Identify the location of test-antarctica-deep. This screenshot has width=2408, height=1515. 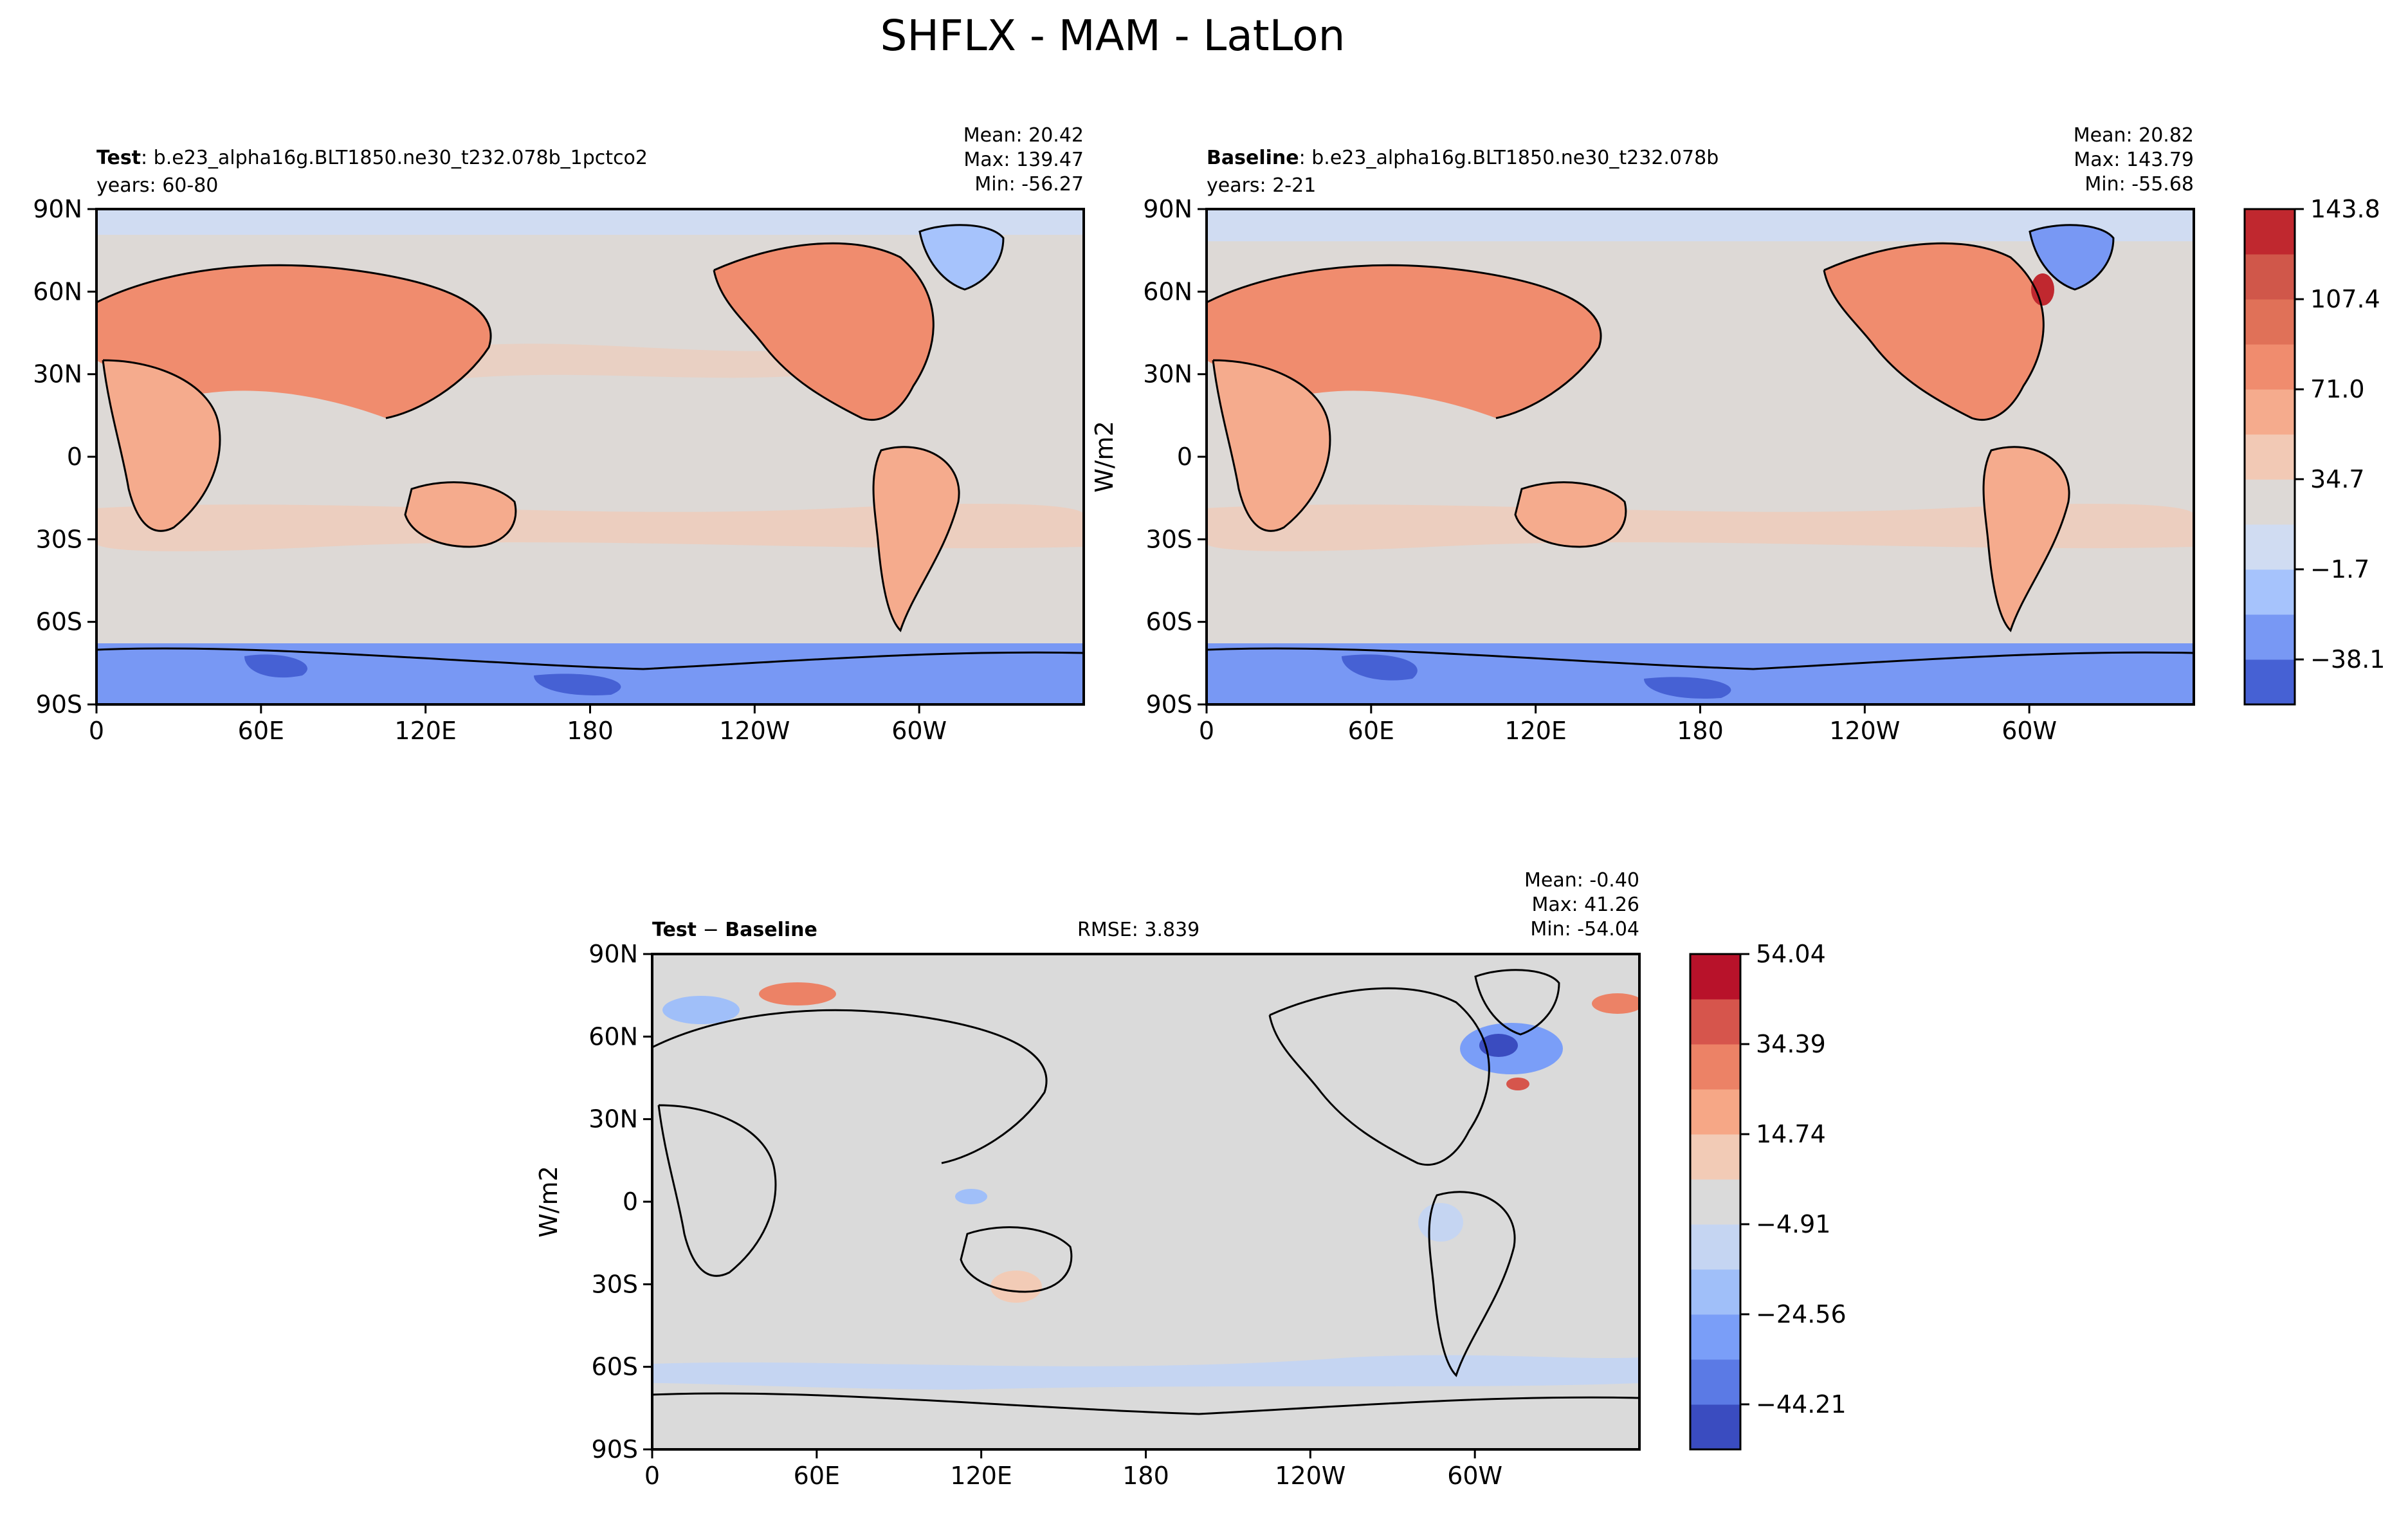
(433, 674).